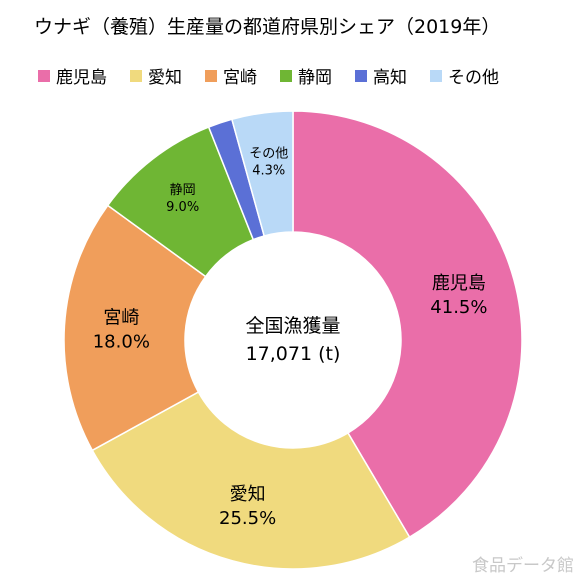 The height and width of the screenshot is (586, 586). Describe the element at coordinates (293, 354) in the screenshot. I see `center-value: 17,071 (t)` at that location.